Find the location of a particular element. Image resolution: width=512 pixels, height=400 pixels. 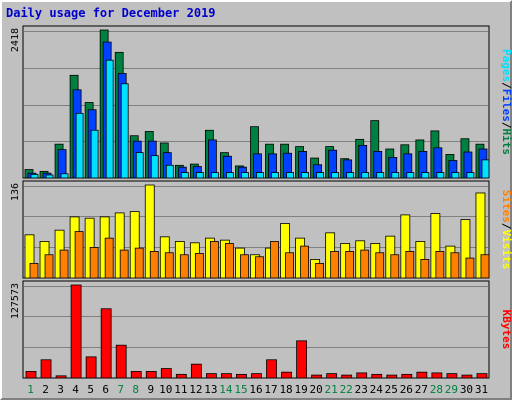

day-label: 18 is located at coordinates (285, 389).